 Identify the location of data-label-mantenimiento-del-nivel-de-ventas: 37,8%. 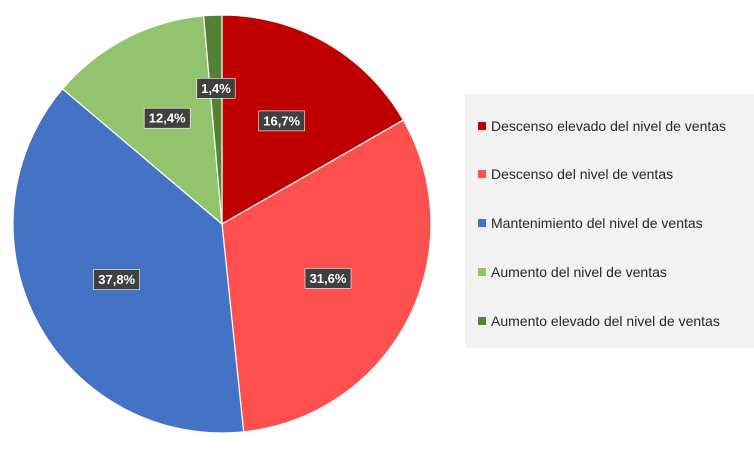
(116, 279).